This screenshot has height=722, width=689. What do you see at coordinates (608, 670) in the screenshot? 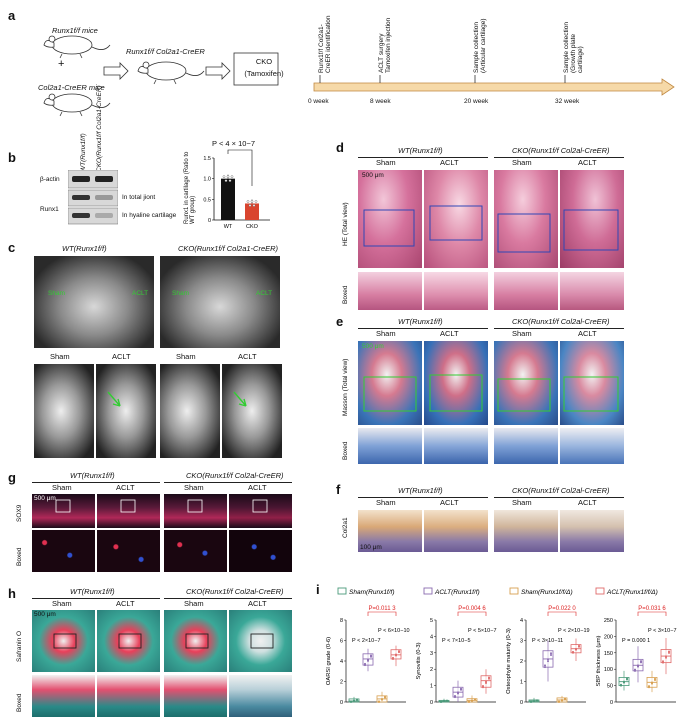
I see `i-ytick-label: 100` at bounding box center [608, 670].